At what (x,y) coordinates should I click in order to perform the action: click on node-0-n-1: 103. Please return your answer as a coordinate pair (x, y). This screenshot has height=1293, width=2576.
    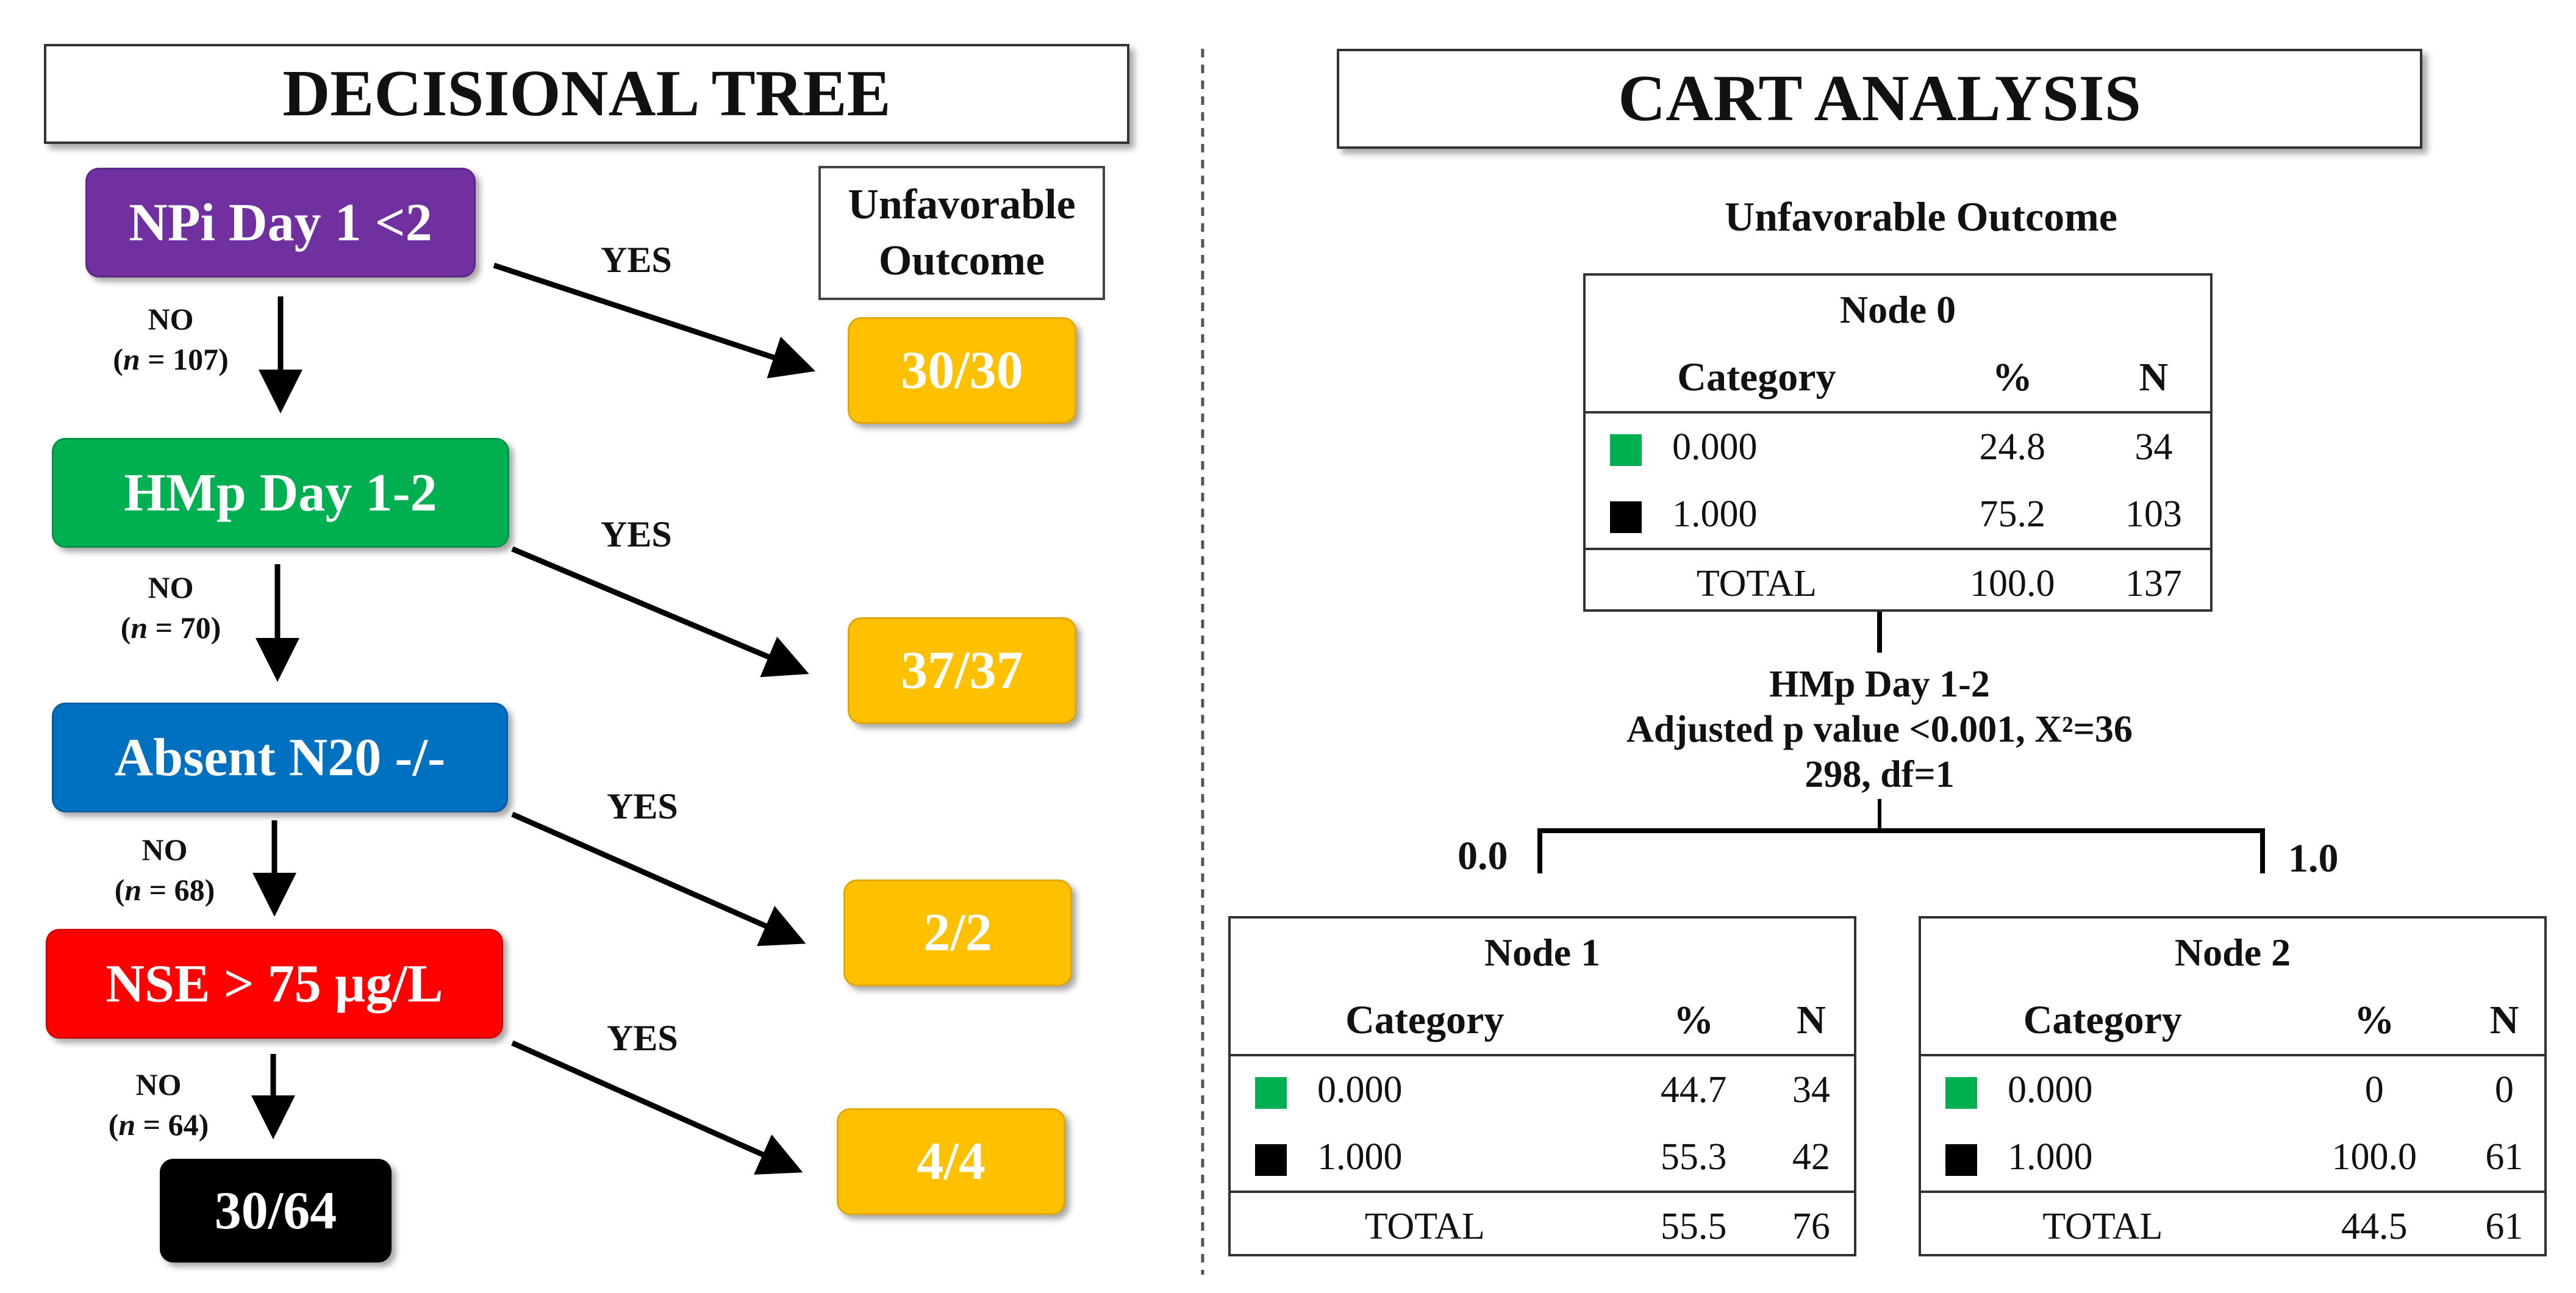
    Looking at the image, I should click on (2153, 514).